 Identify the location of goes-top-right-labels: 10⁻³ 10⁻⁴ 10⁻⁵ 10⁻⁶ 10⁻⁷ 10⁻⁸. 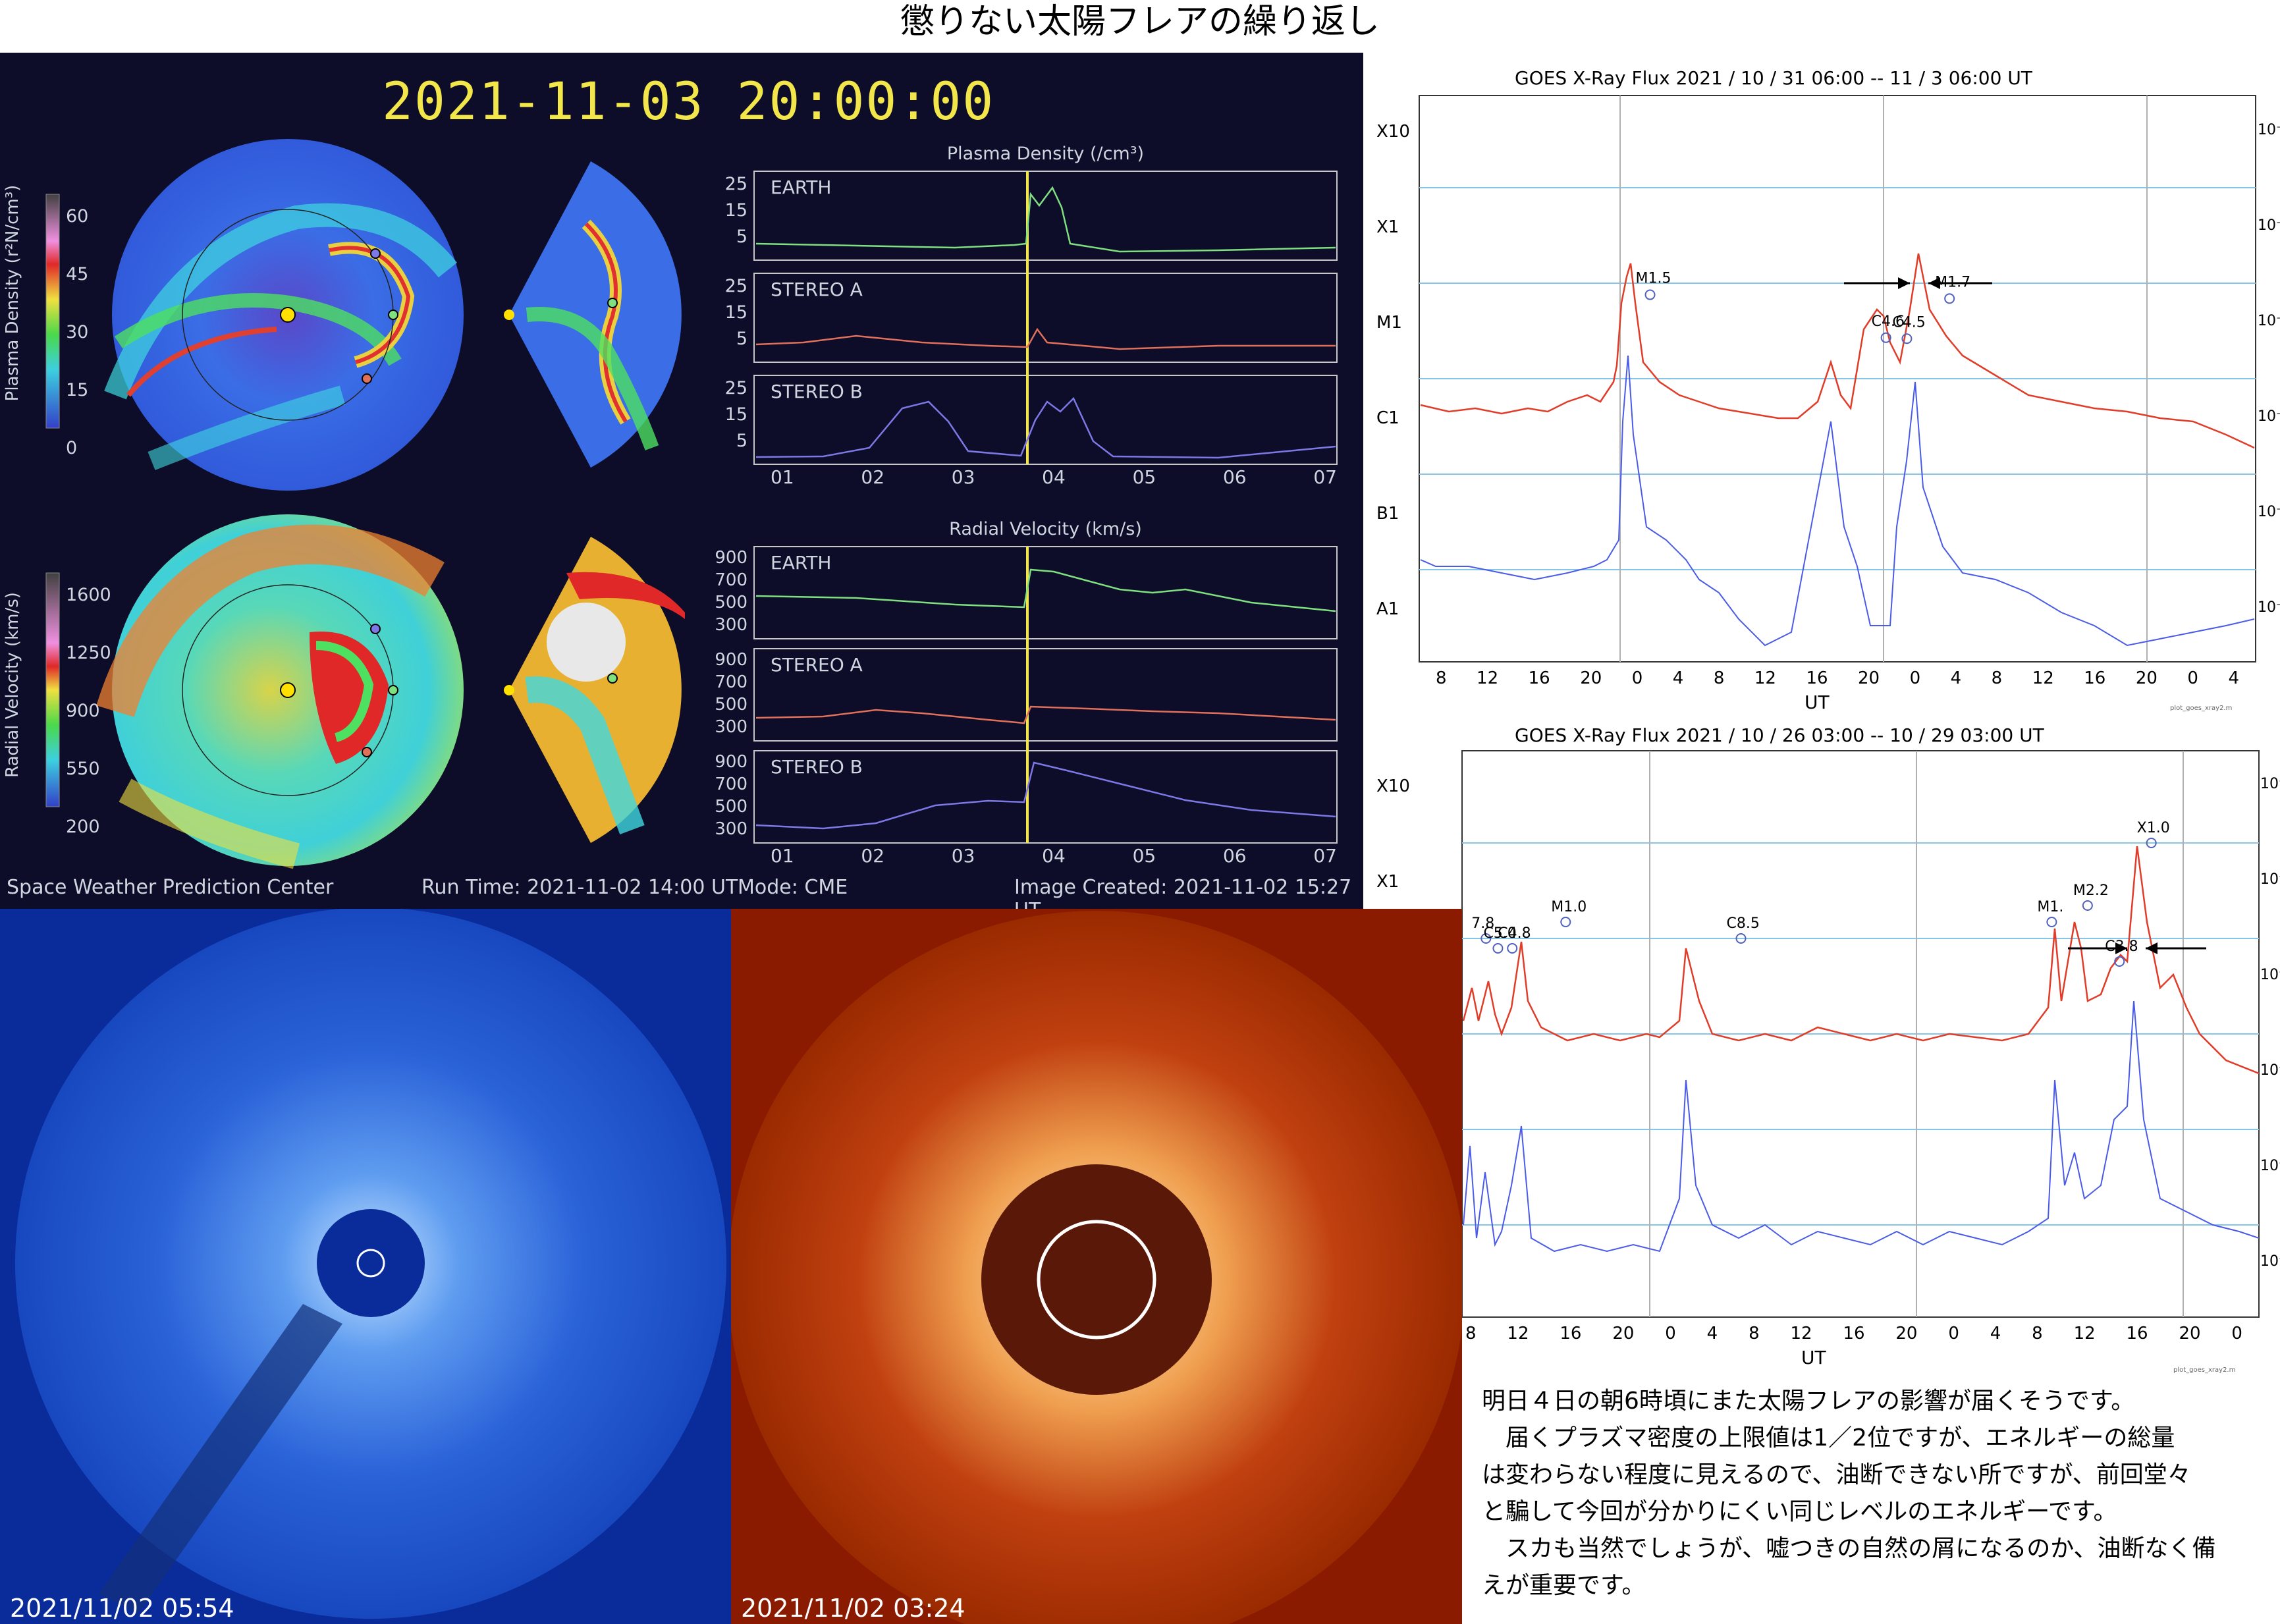
(2269, 369).